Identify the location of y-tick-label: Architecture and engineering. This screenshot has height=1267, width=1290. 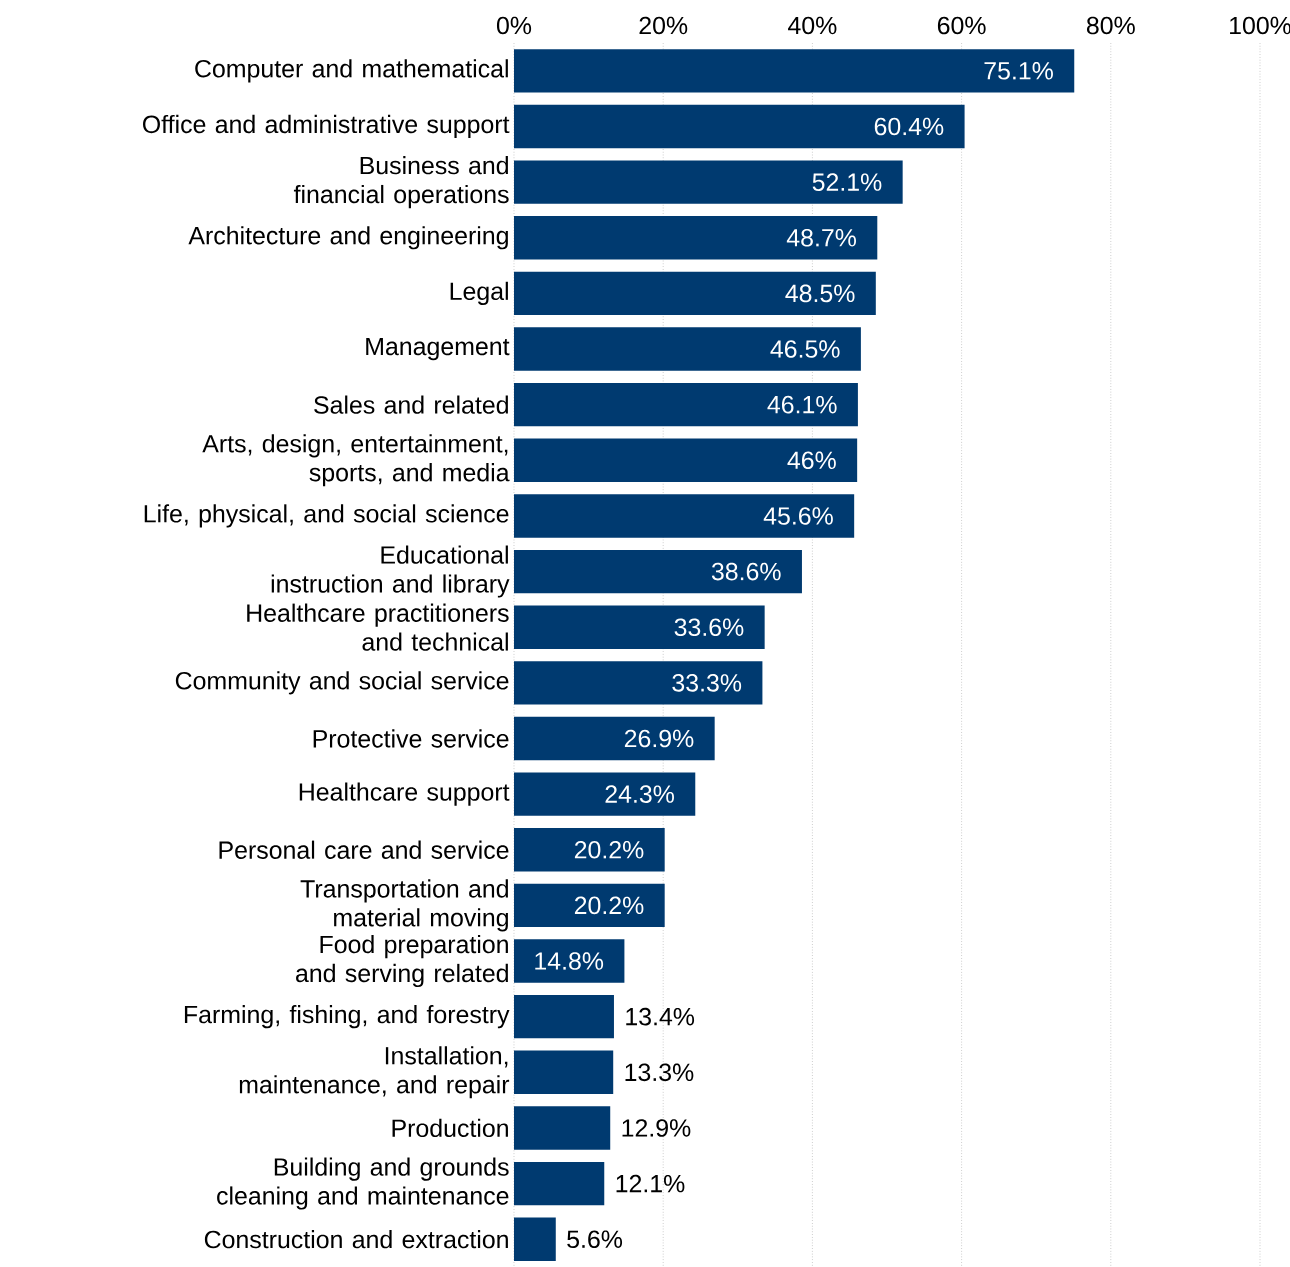
(348, 238).